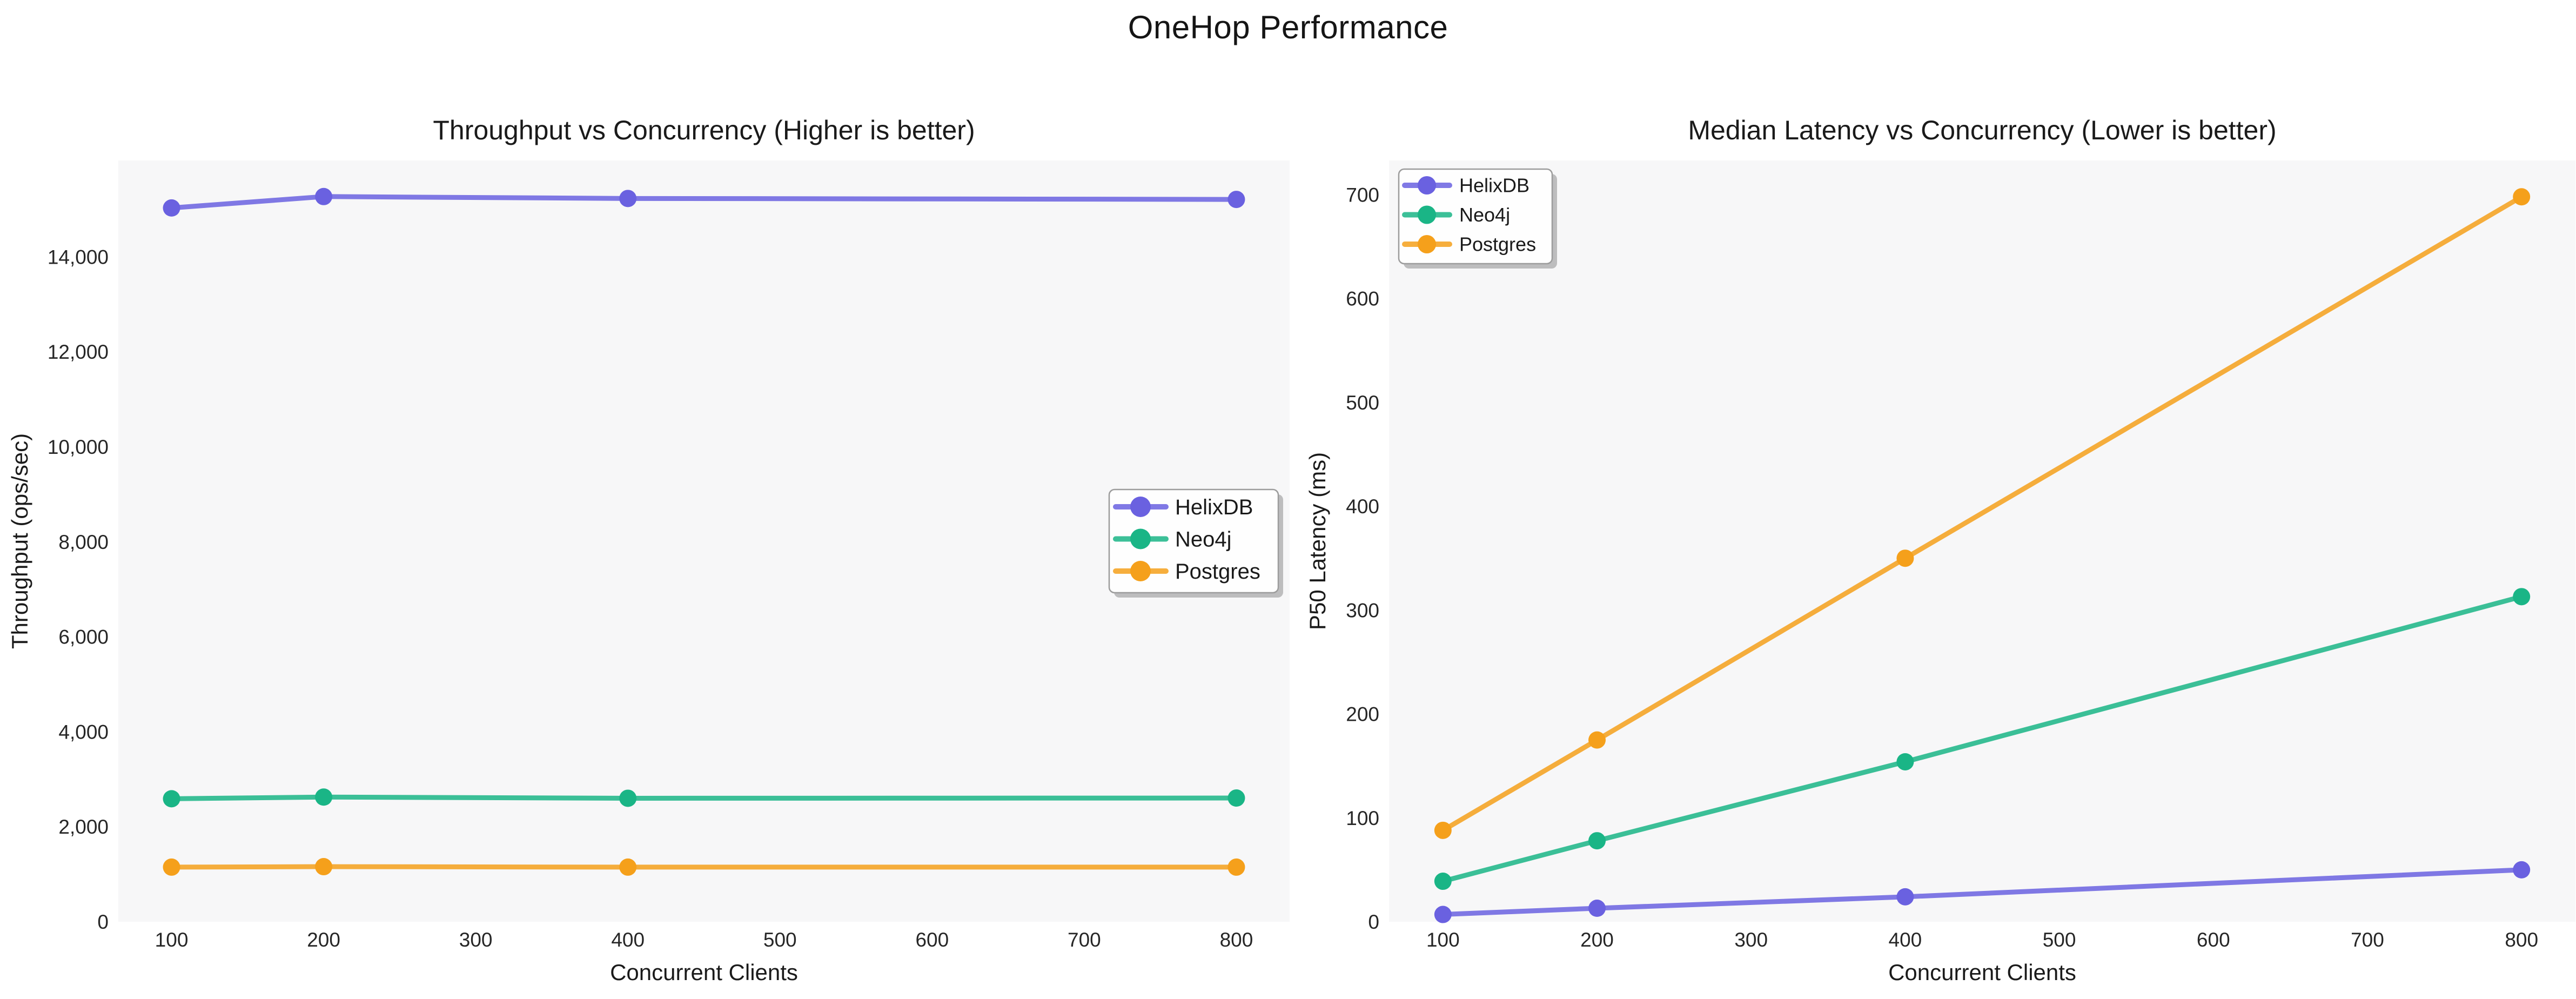  Describe the element at coordinates (1363, 195) in the screenshot. I see `y-tick-label: 700` at that location.